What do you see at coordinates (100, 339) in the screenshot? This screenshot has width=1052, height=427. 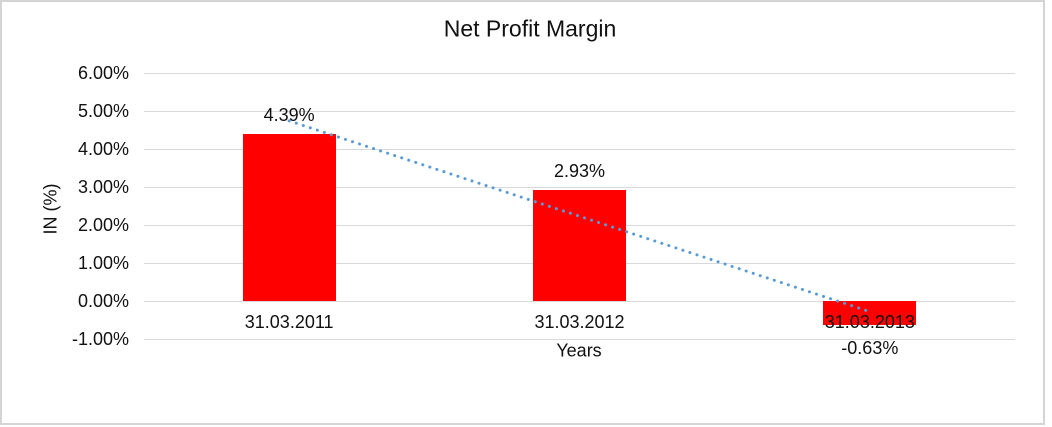 I see `y-tick-label: -1.00%` at bounding box center [100, 339].